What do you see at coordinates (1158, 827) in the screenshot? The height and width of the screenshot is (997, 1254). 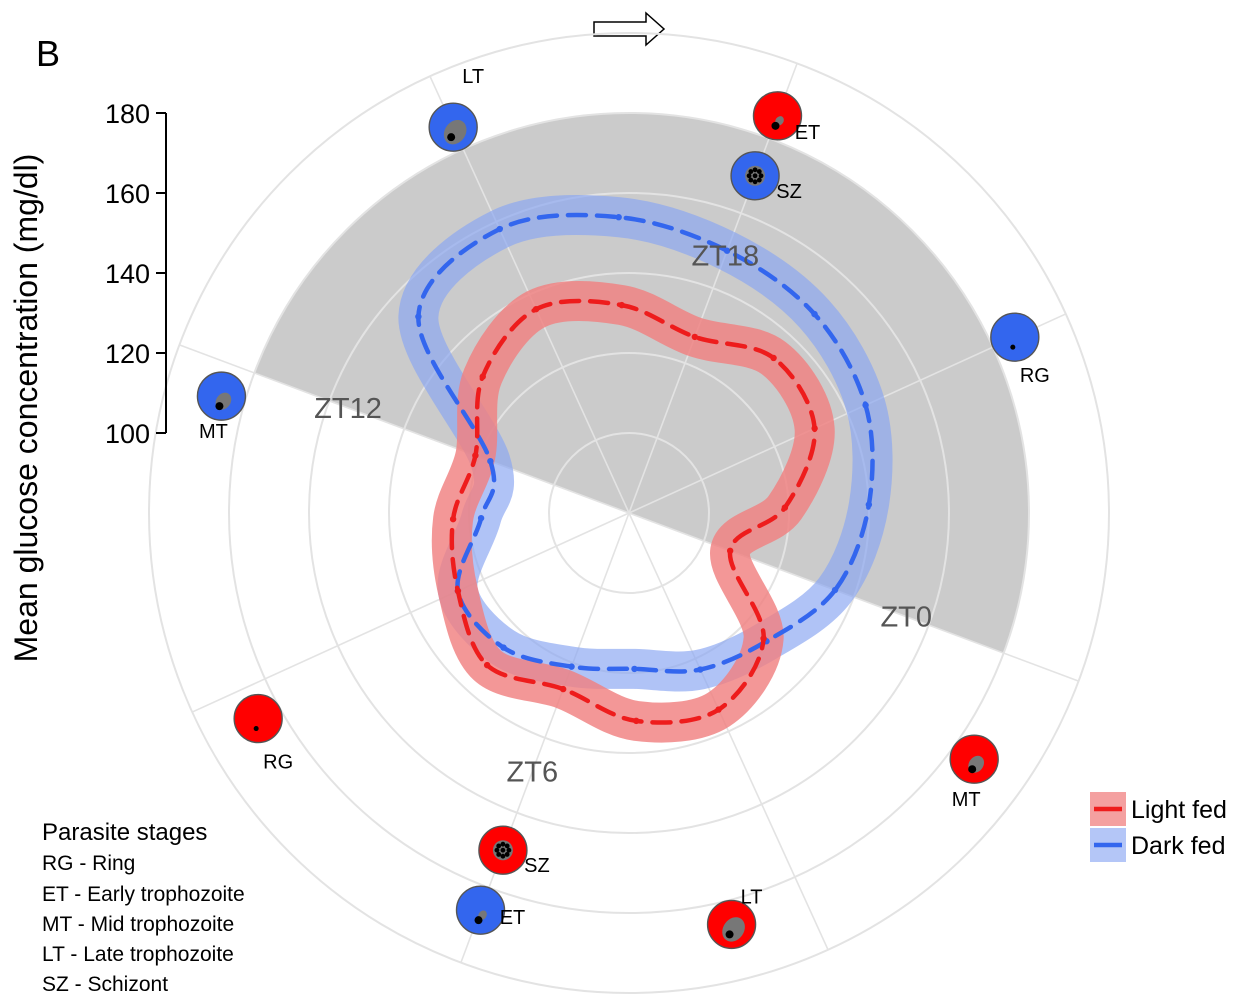 I see `legend: Light fed Dark fed` at bounding box center [1158, 827].